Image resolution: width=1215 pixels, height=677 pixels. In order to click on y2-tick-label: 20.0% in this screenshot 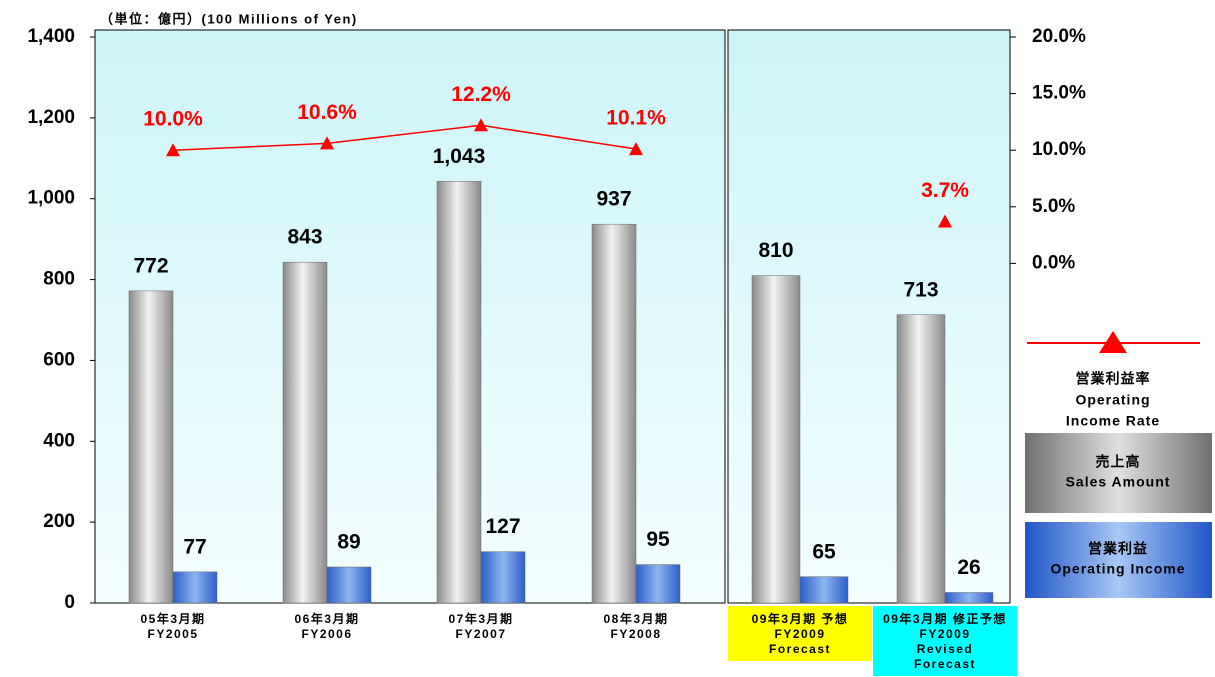, I will do `click(1059, 36)`.